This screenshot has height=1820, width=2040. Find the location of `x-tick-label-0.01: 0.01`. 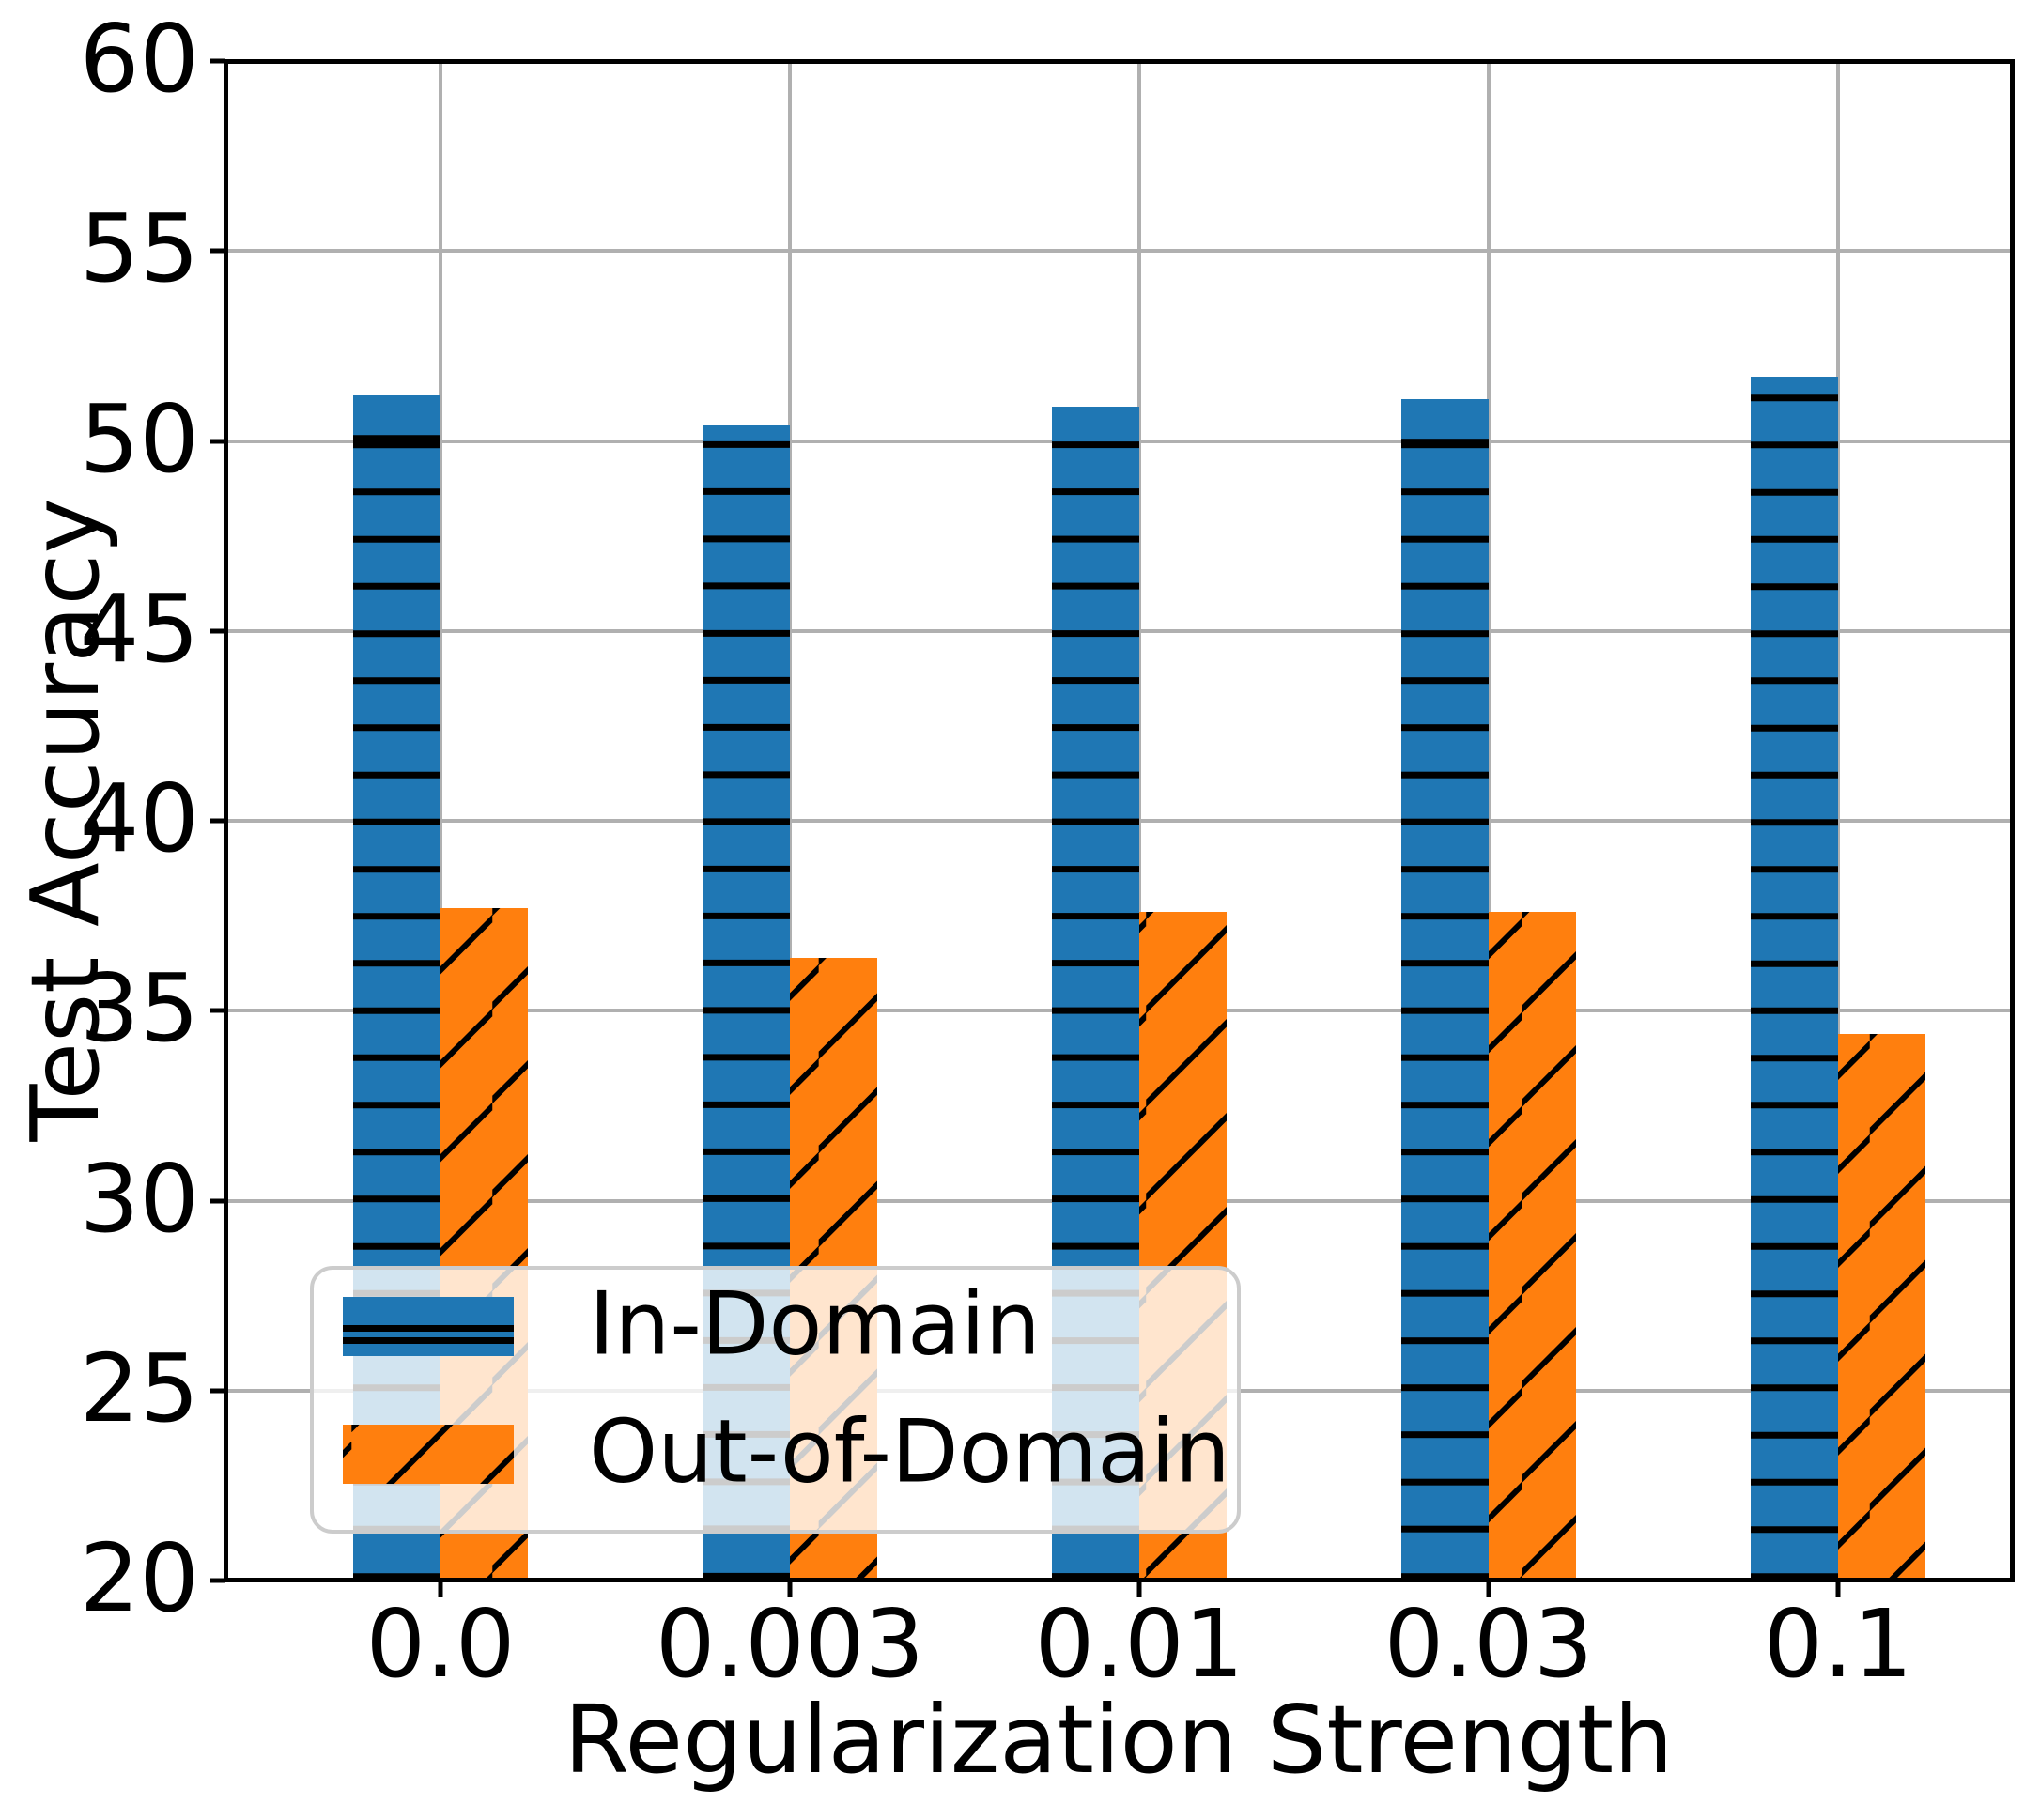

x-tick-label-0.01: 0.01 is located at coordinates (1139, 1644).